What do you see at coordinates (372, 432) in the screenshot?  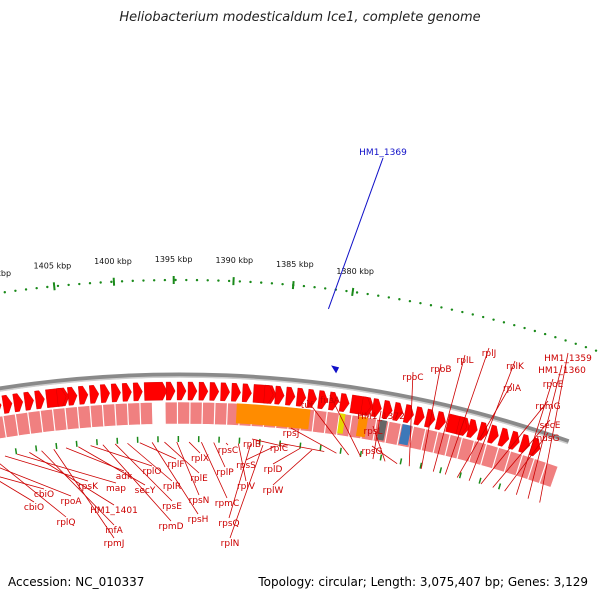 I see `gene-label-rpsl: rpsL` at bounding box center [372, 432].